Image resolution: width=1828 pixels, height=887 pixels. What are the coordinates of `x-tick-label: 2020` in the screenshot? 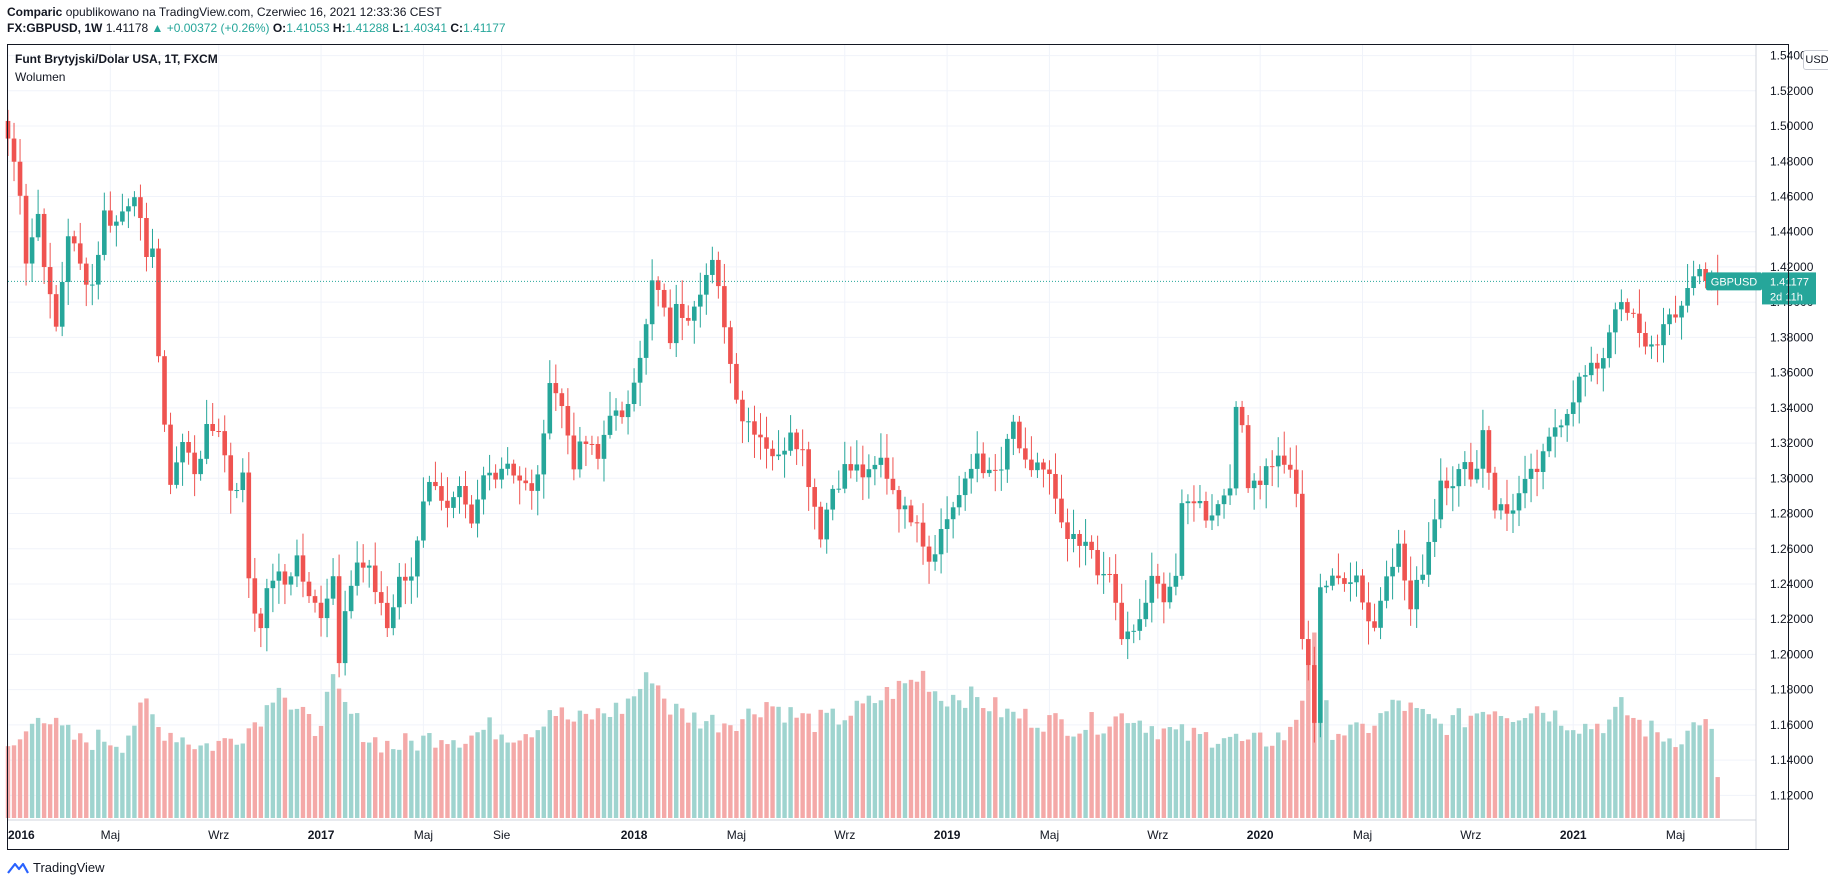 It's located at (1260, 835).